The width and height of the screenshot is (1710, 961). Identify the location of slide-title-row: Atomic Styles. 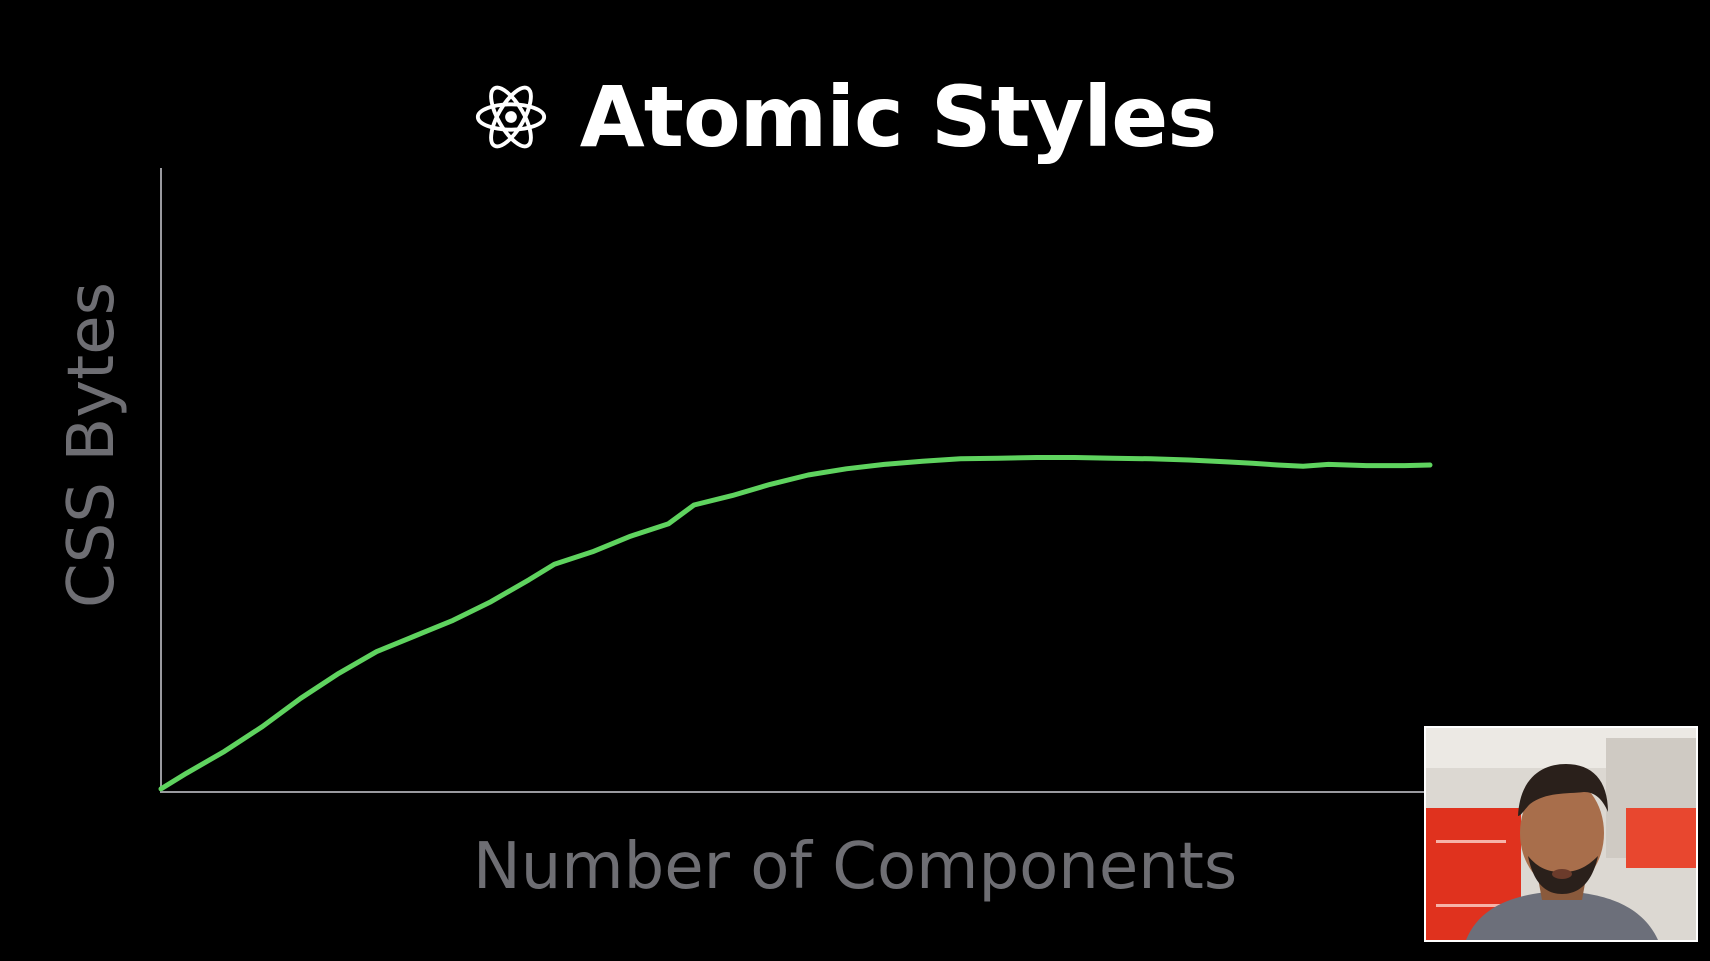
(855, 117).